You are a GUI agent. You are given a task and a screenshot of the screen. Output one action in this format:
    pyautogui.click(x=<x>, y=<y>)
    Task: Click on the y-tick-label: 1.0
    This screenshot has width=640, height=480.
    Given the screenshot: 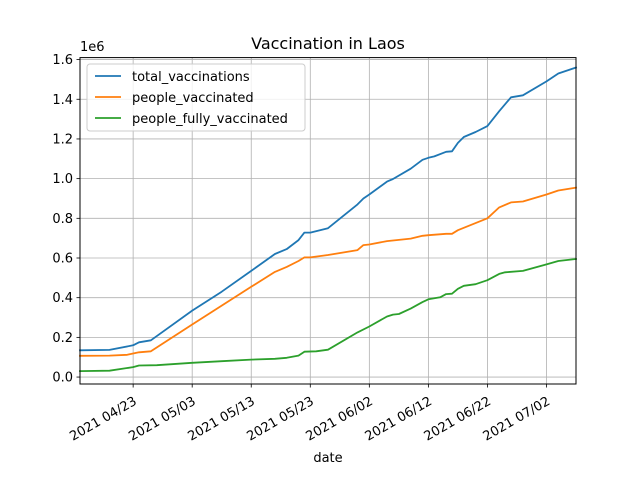 What is the action you would take?
    pyautogui.click(x=62, y=179)
    